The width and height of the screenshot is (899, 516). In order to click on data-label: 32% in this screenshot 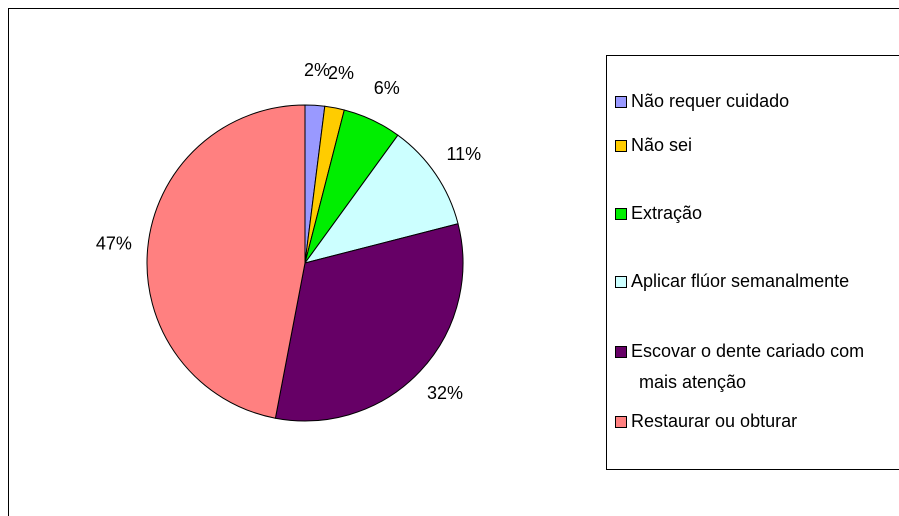, I will do `click(445, 393)`.